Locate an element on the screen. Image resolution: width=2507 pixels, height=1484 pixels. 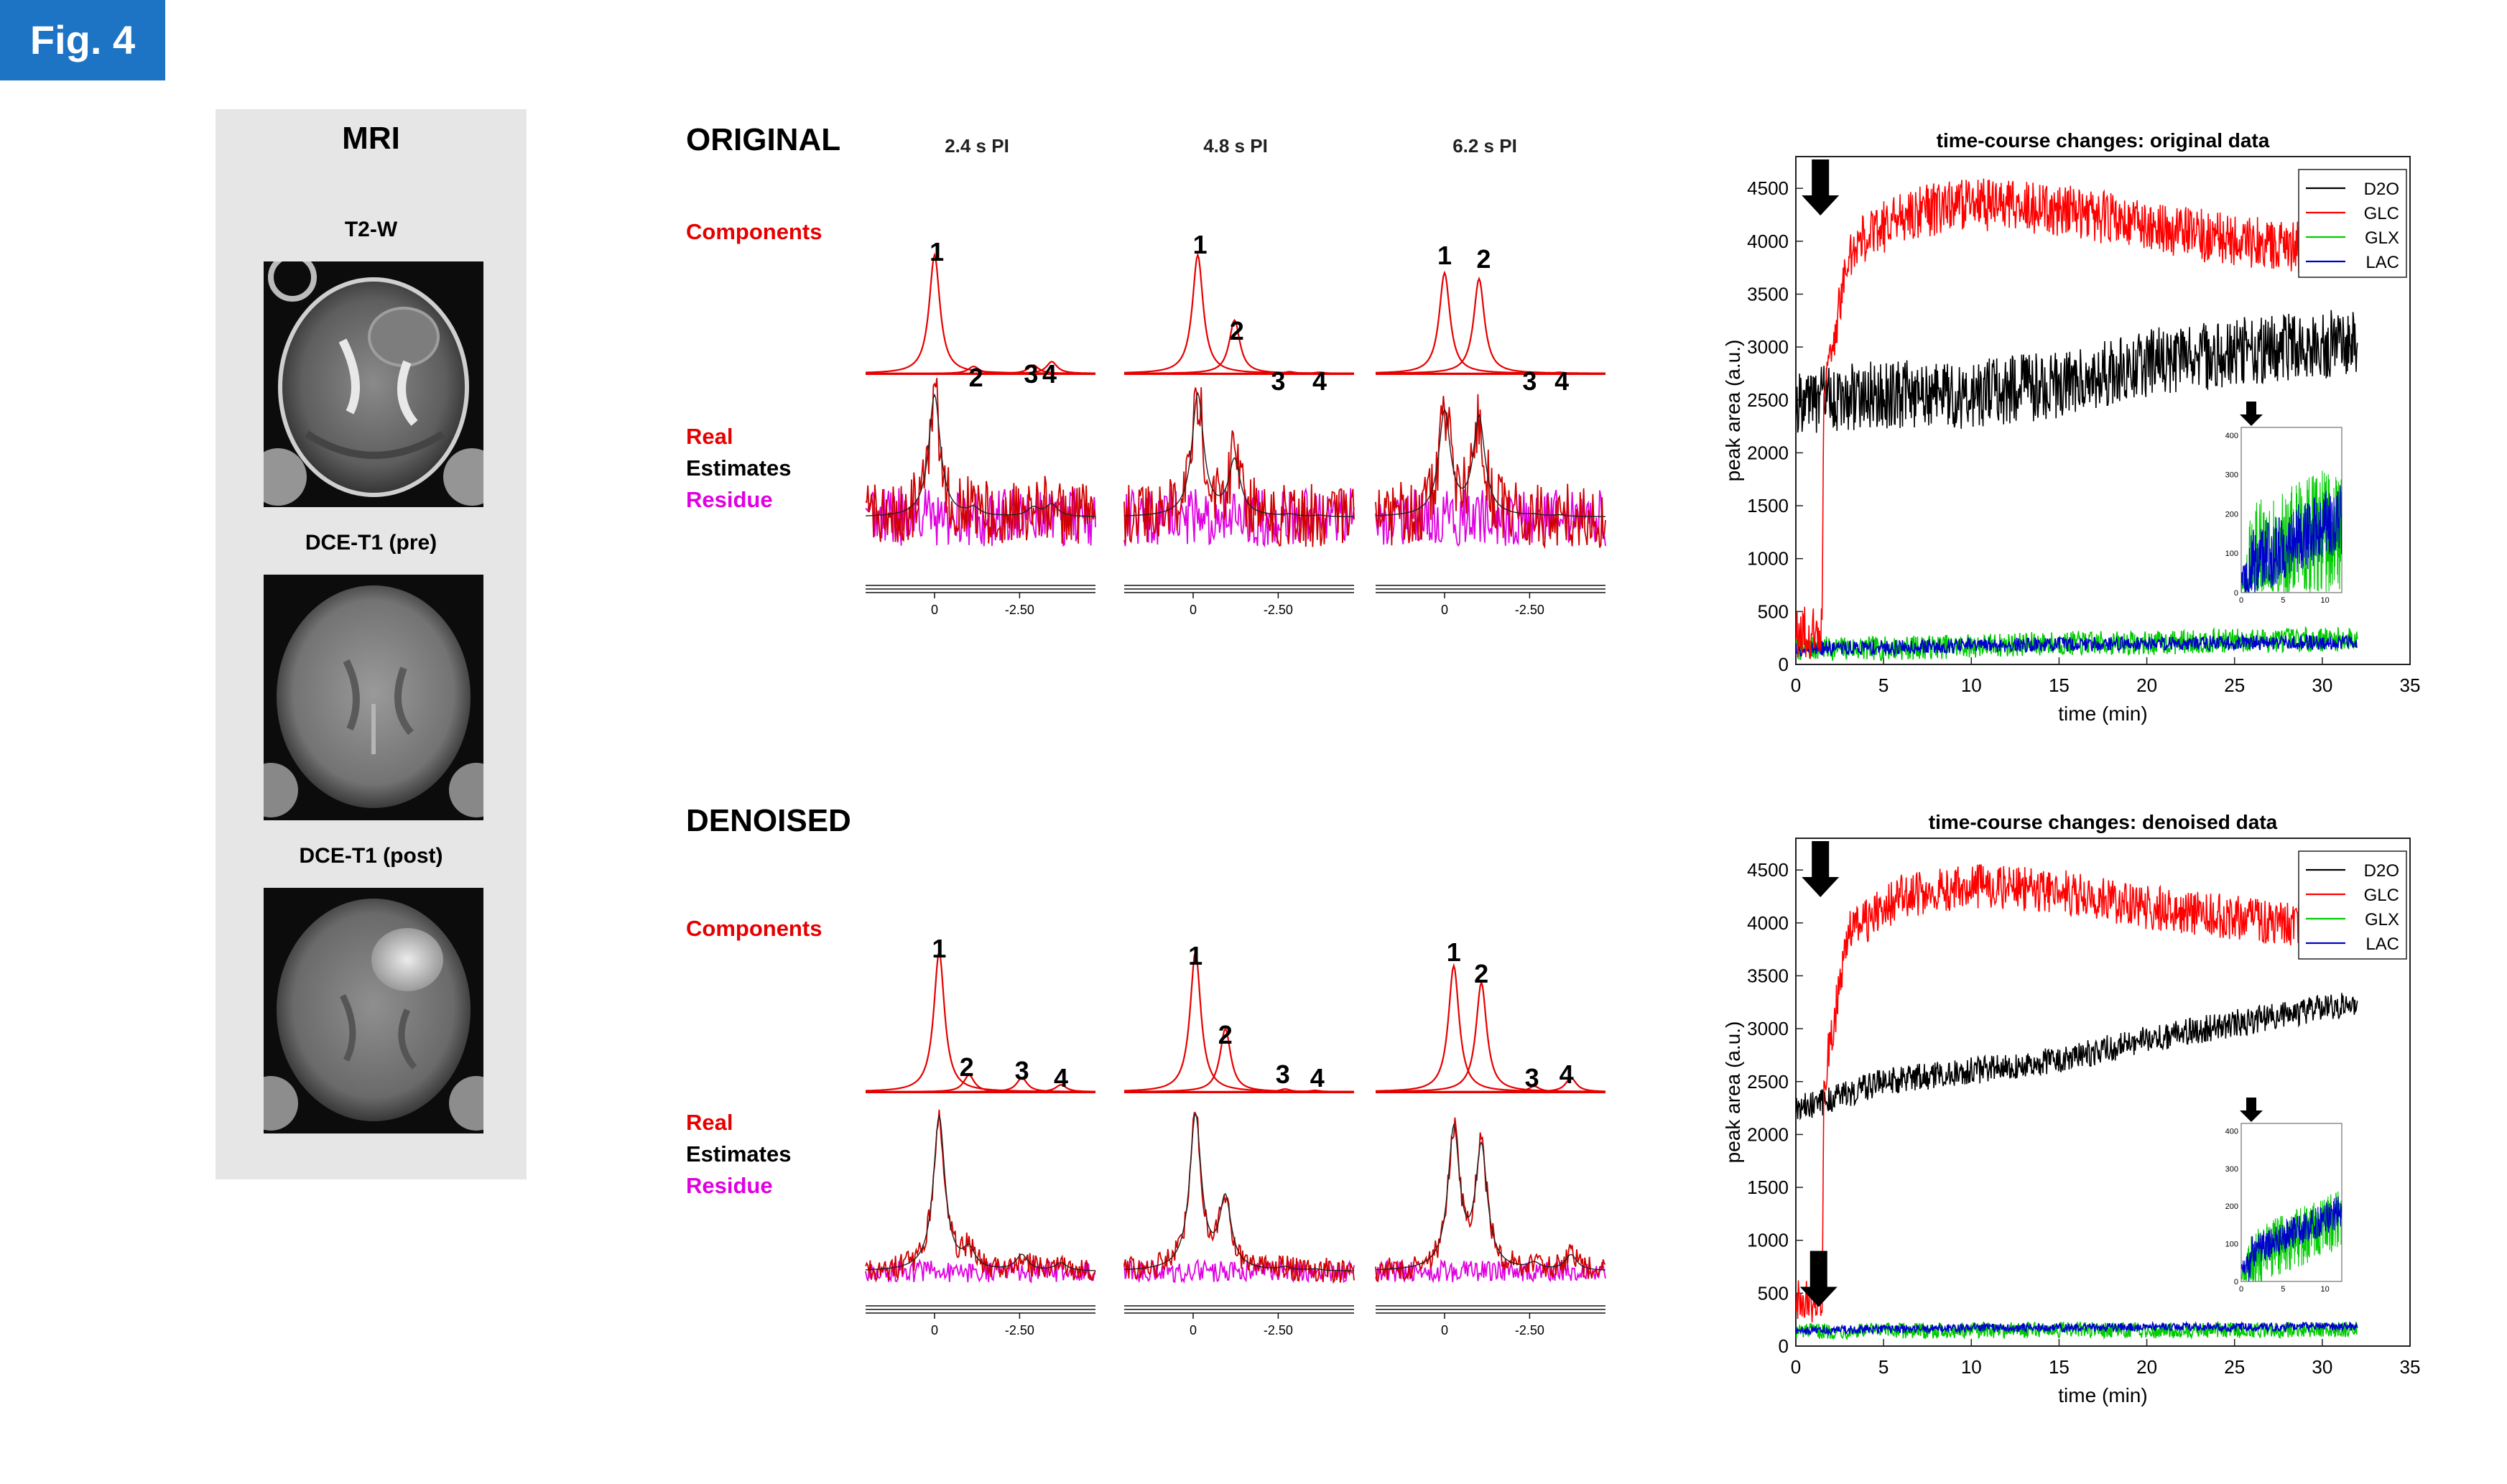
figure-tag: Fig. 4 is located at coordinates (83, 40).